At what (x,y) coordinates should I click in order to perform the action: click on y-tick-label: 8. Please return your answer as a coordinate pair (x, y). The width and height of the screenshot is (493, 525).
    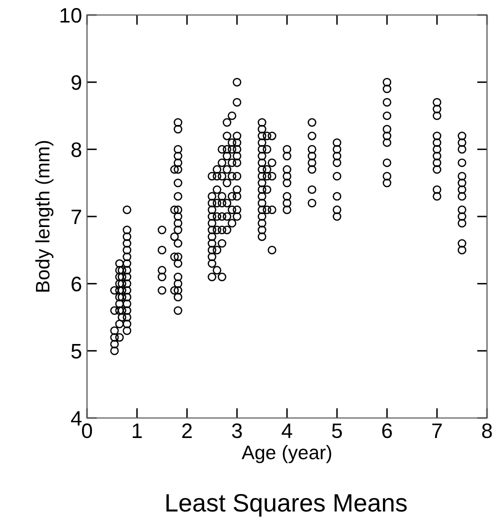
    Looking at the image, I should click on (76, 150).